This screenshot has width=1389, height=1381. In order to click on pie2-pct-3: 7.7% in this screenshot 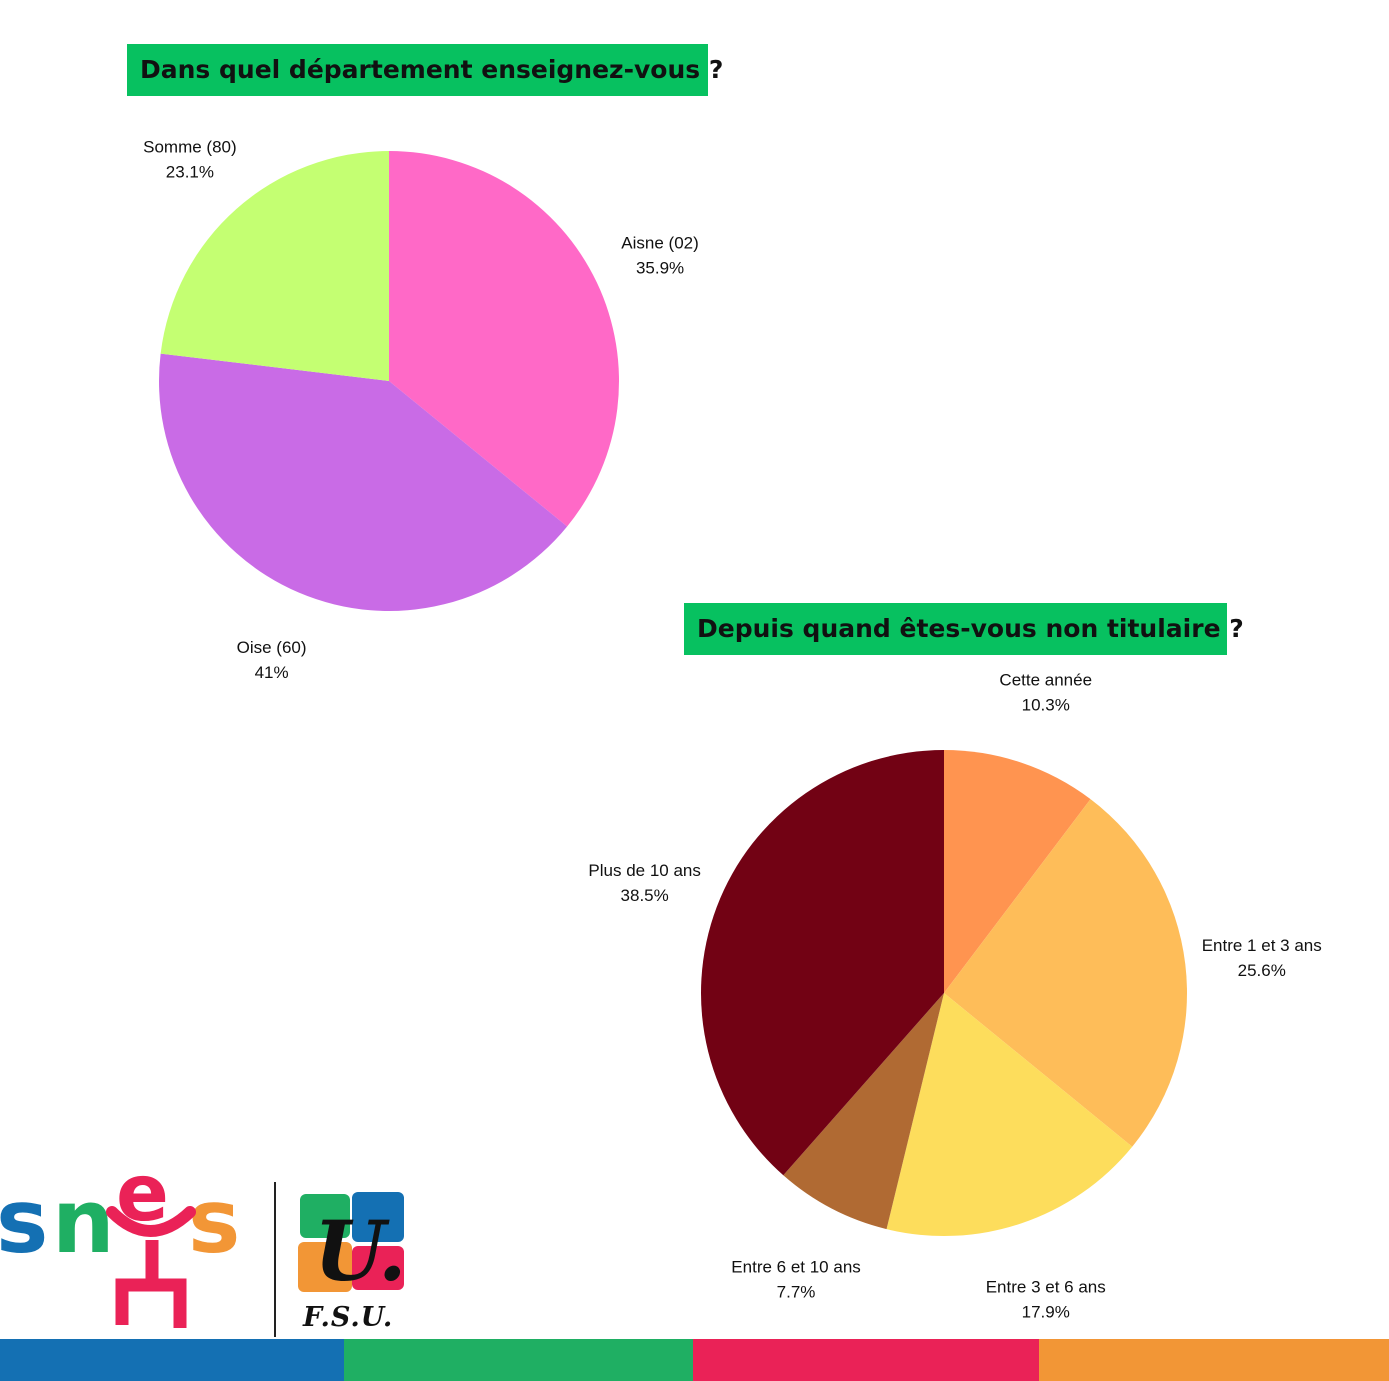, I will do `click(796, 1292)`.